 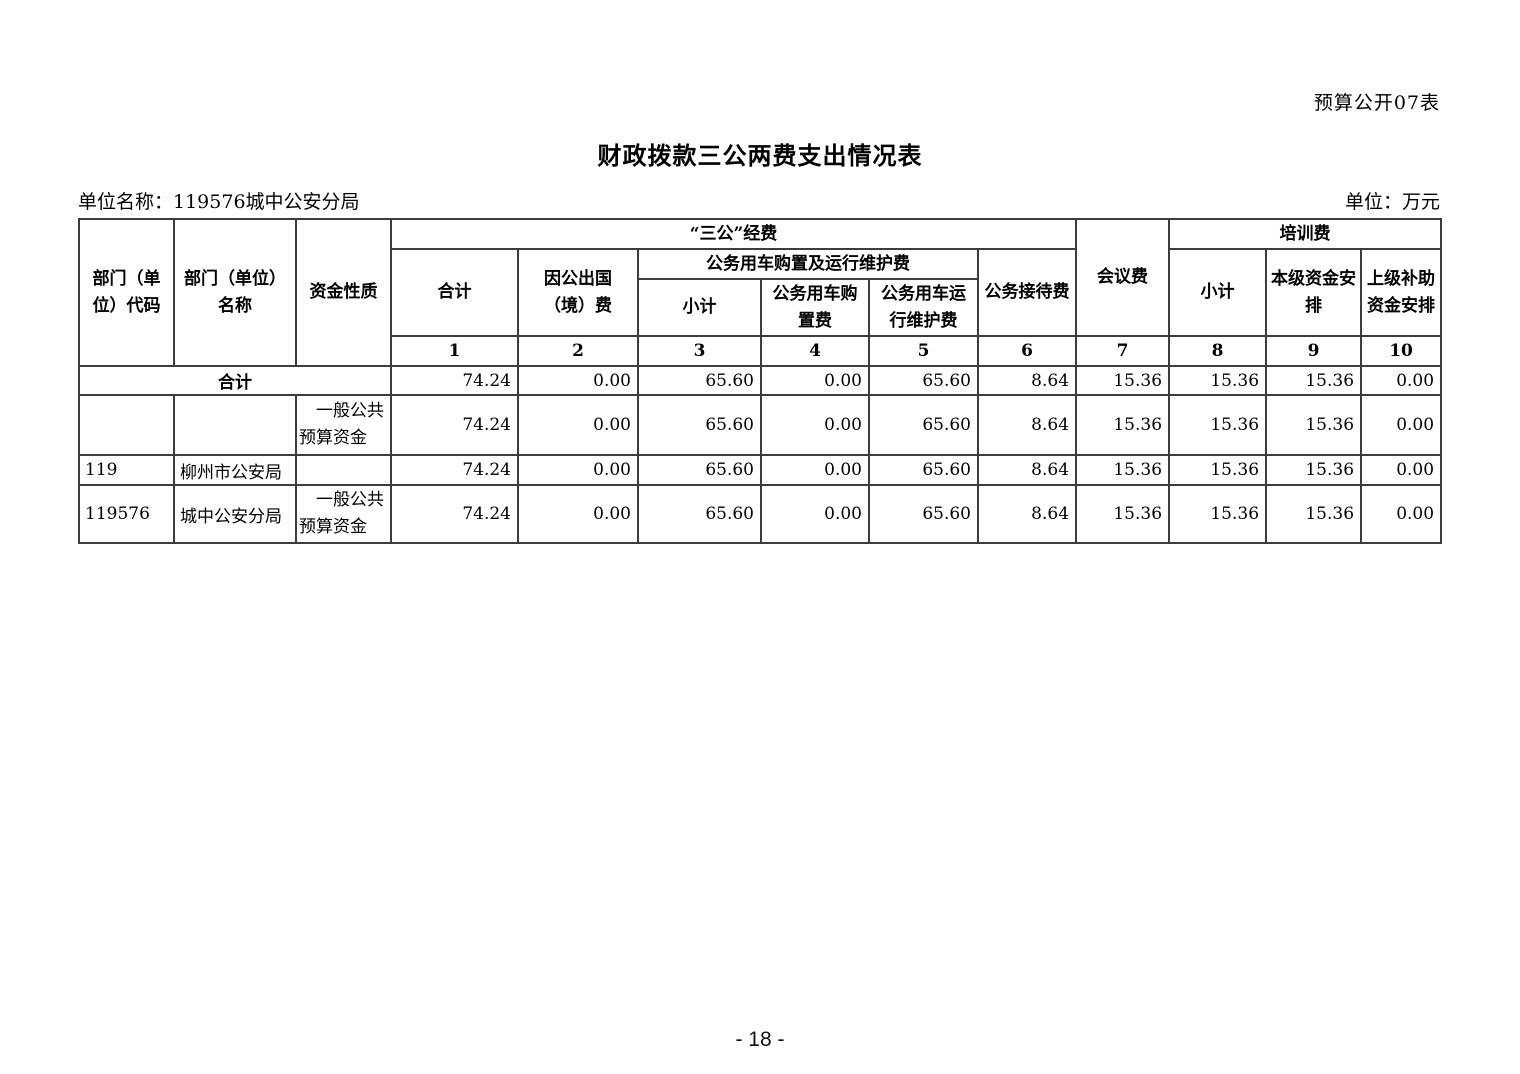 What do you see at coordinates (1314, 292) in the screenshot?
I see `header-training-own-level: 本级资金安 排` at bounding box center [1314, 292].